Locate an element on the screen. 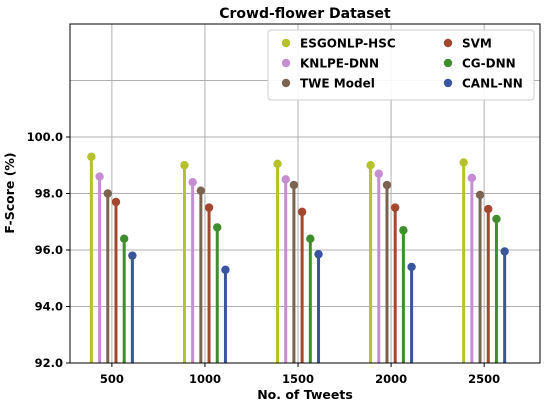 Image resolution: width=550 pixels, height=408 pixels. chart-title: Crowd-flower Dataset is located at coordinates (305, 14).